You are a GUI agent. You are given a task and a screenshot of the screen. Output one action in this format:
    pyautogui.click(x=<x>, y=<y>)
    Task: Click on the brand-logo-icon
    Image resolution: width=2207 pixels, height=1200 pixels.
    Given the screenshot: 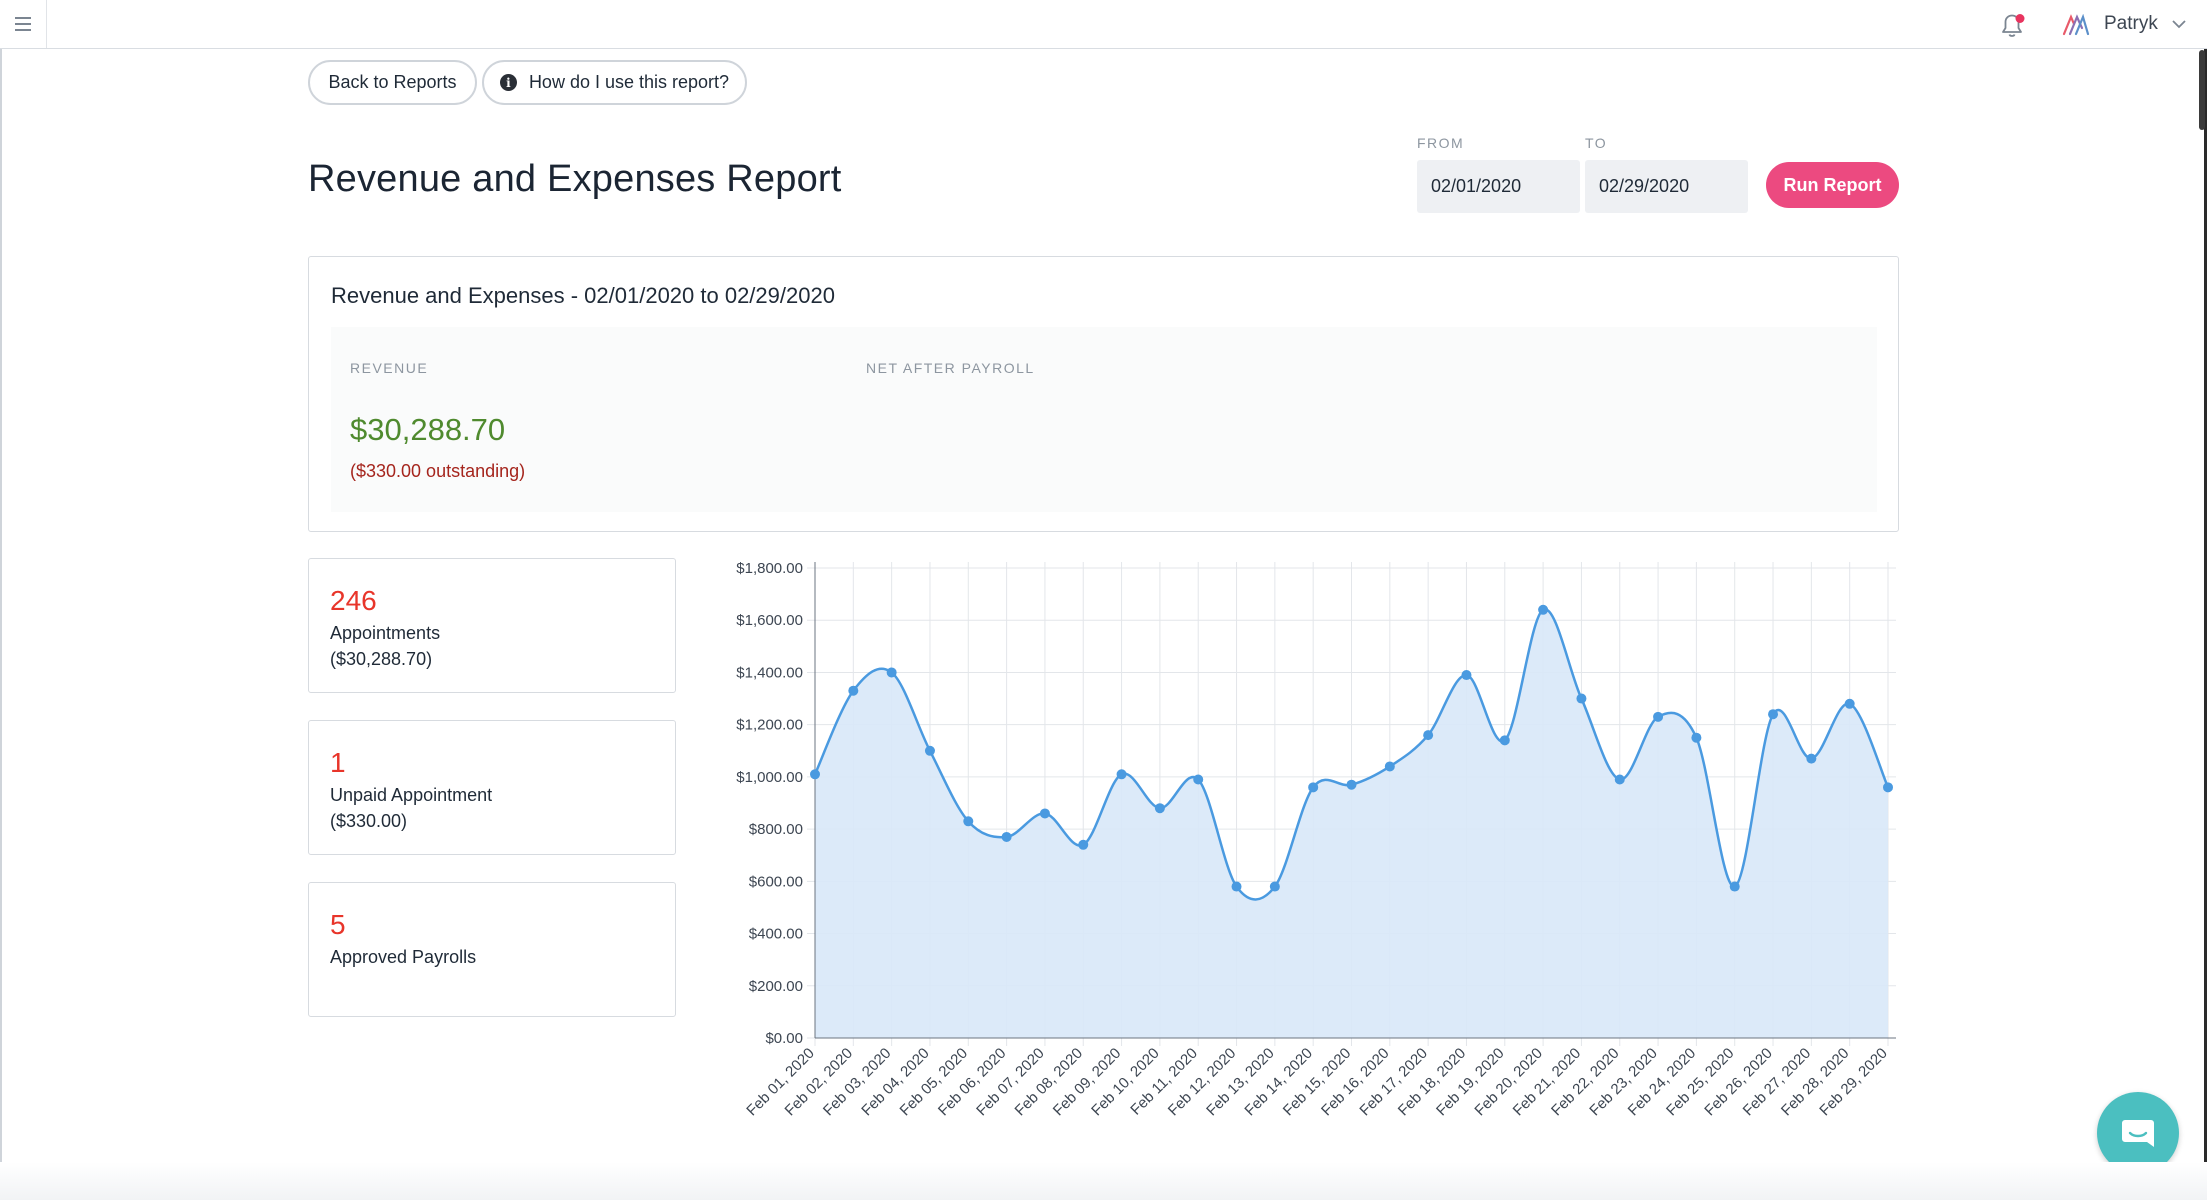 What is the action you would take?
    pyautogui.click(x=2076, y=25)
    